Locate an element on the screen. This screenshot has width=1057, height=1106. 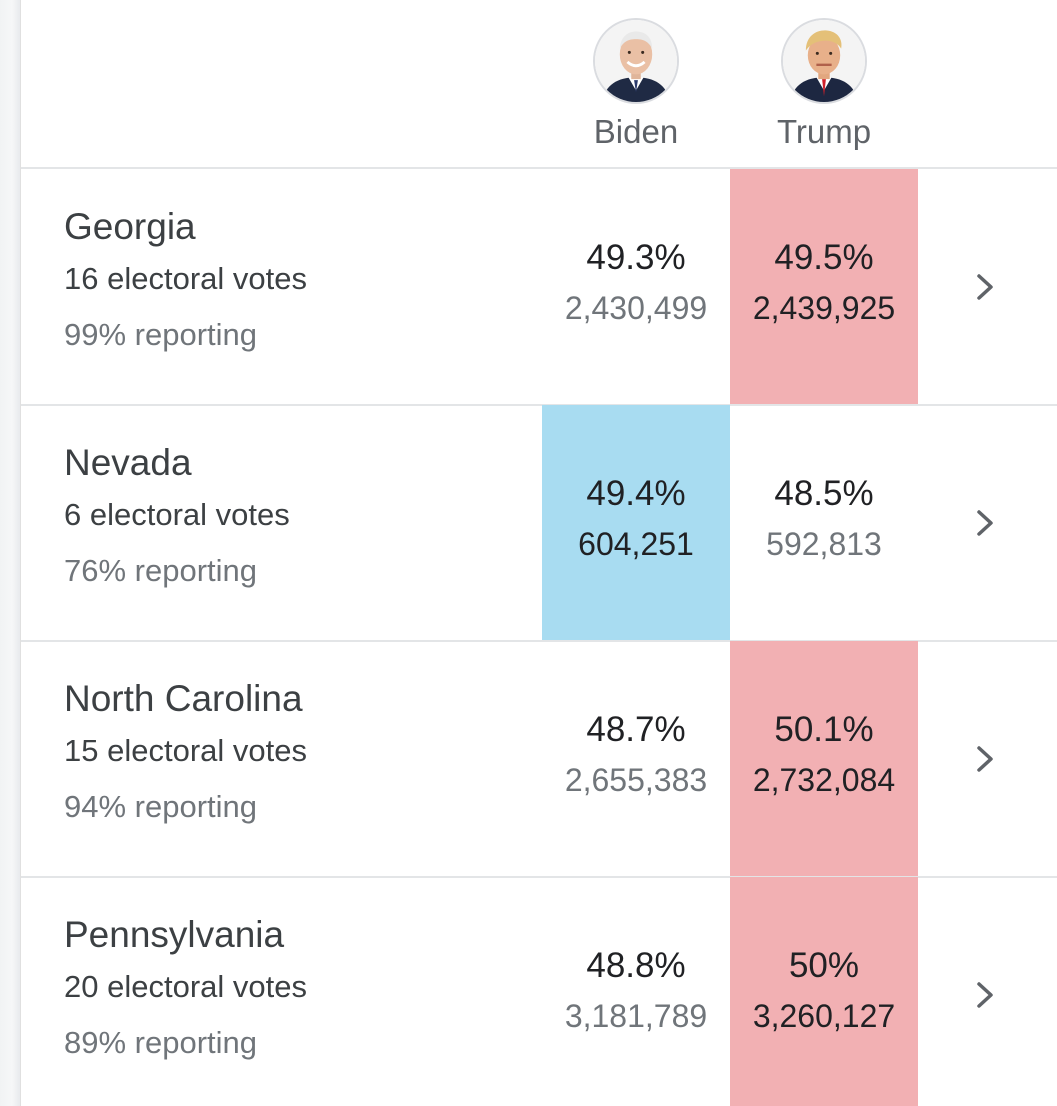
biden-result-cell: 48.7% 2,655,383 is located at coordinates (636, 758).